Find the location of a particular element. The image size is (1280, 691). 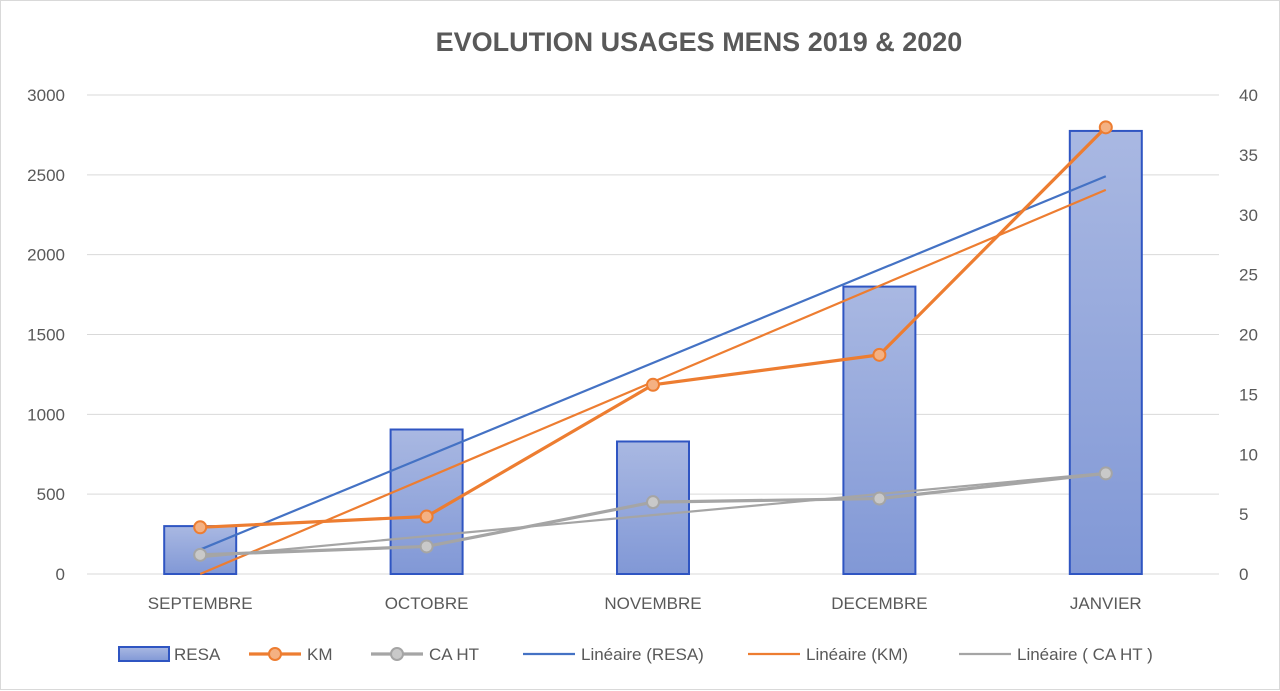

right-y-axis: 0 5 10 15 20 25 30 35 40 is located at coordinates (1248, 335).